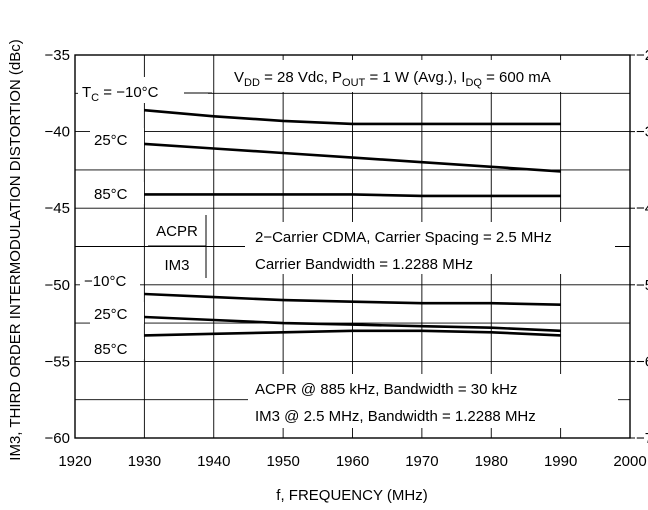 The image size is (648, 510). What do you see at coordinates (430, 248) in the screenshot?
I see `cdma-bg` at bounding box center [430, 248].